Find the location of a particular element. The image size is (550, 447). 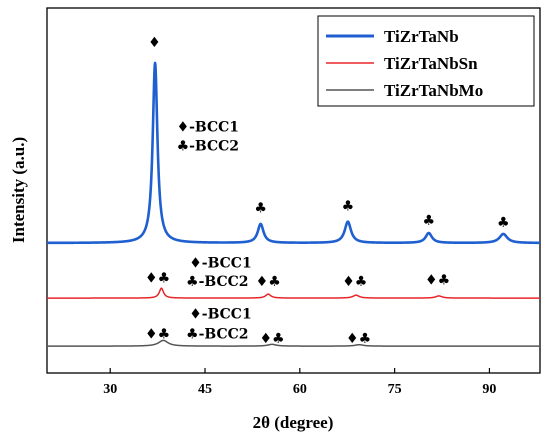

x-tick-label: 45 is located at coordinates (205, 389).